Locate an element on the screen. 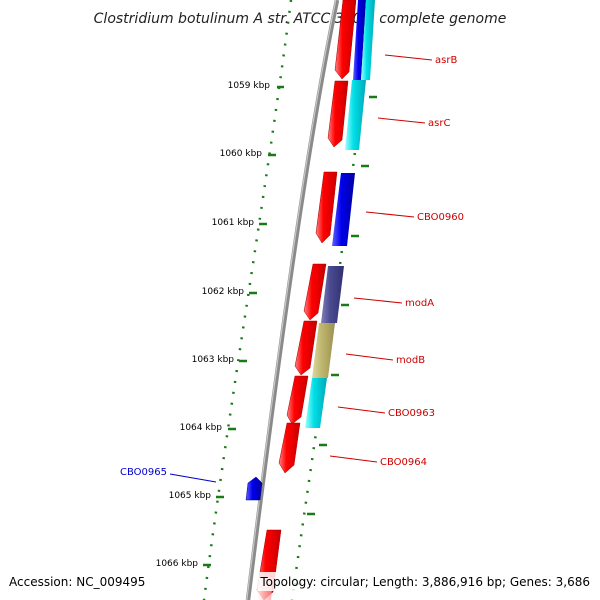  gene-label-modB: modB is located at coordinates (410, 360).